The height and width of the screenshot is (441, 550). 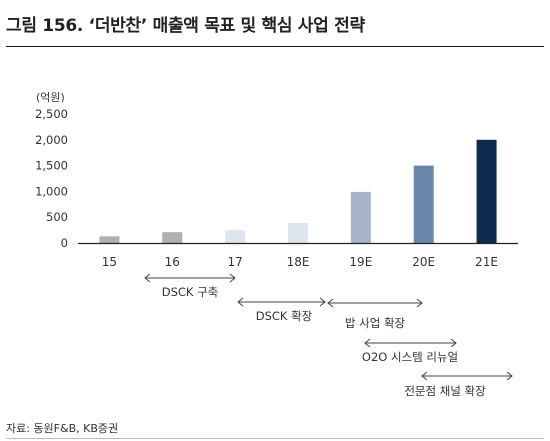 What do you see at coordinates (51, 191) in the screenshot?
I see `y-tick-label: 1,000` at bounding box center [51, 191].